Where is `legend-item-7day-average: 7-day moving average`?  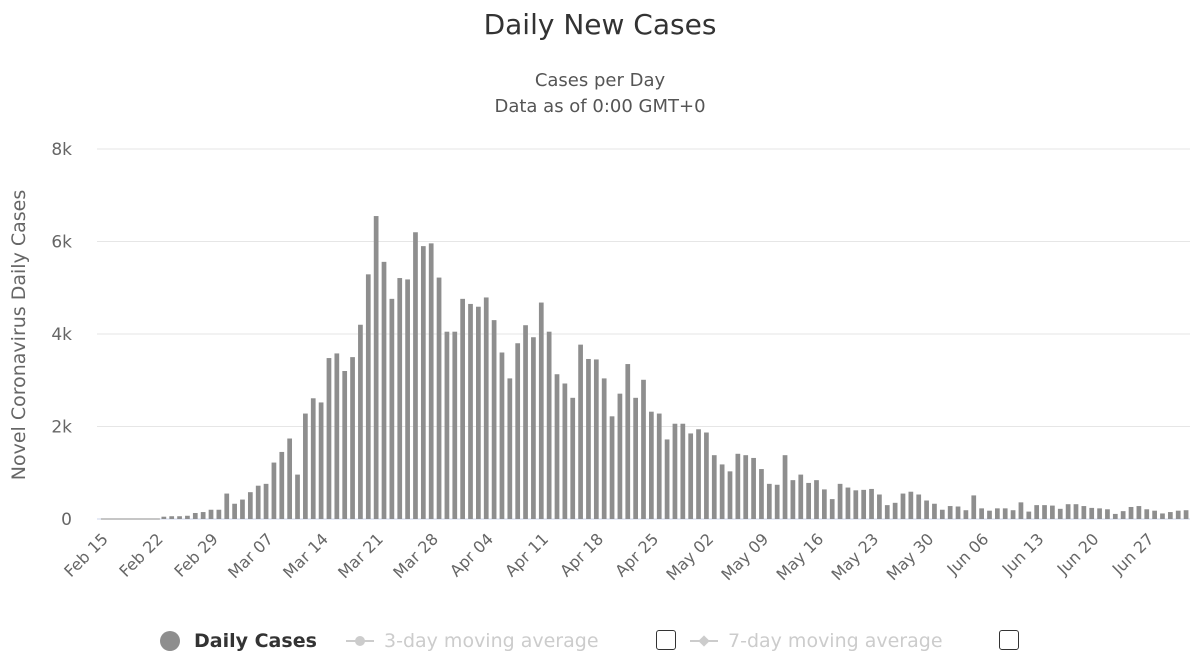
legend-item-7day-average: 7-day moving average is located at coordinates (816, 641).